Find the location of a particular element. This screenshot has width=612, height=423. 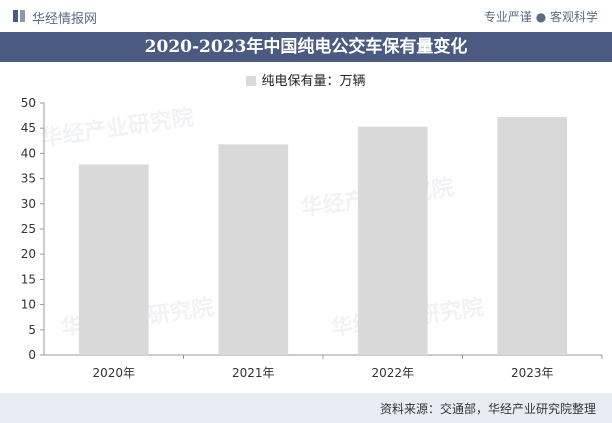

x-tick-label: 2021年 is located at coordinates (253, 373).